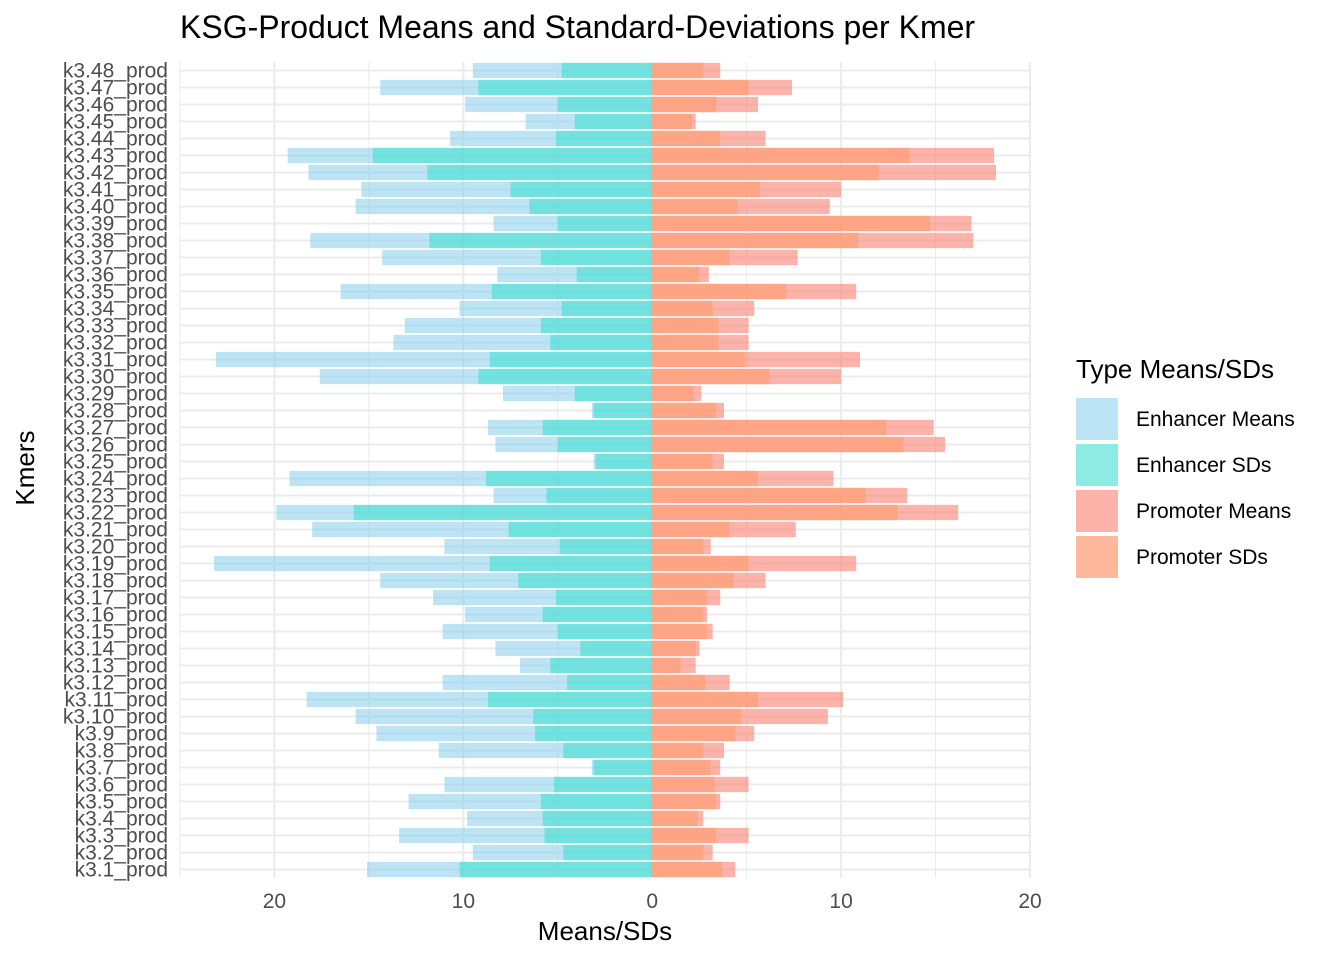 The image size is (1344, 960). What do you see at coordinates (115, 445) in the screenshot?
I see `y-tick-label: k3.26_prod` at bounding box center [115, 445].